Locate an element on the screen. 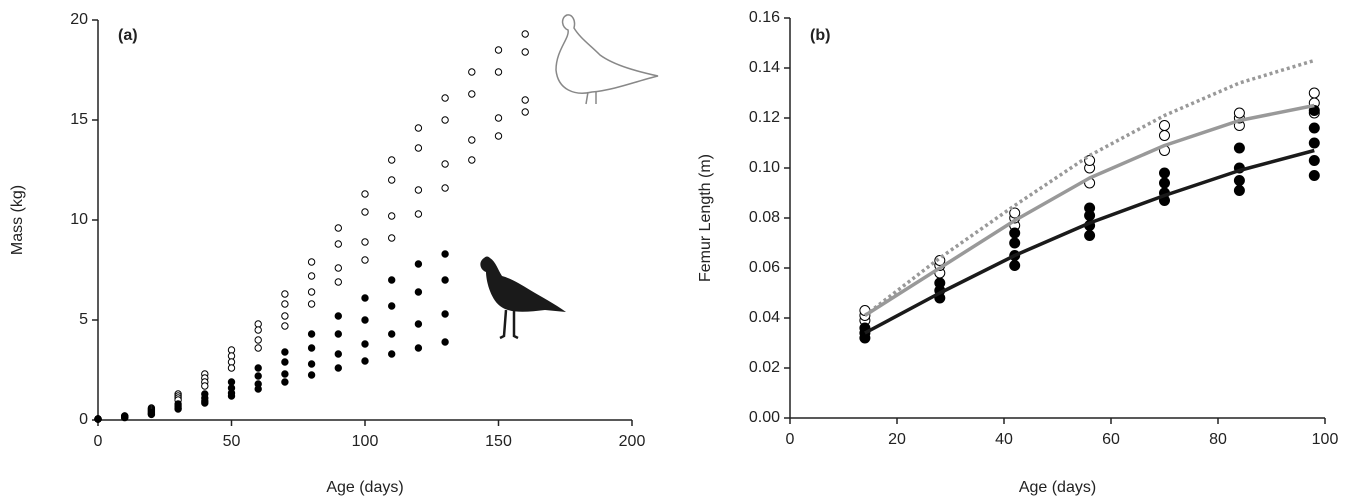 This screenshot has width=1355, height=500. y-tick-label: 0.06 is located at coordinates (764, 267).